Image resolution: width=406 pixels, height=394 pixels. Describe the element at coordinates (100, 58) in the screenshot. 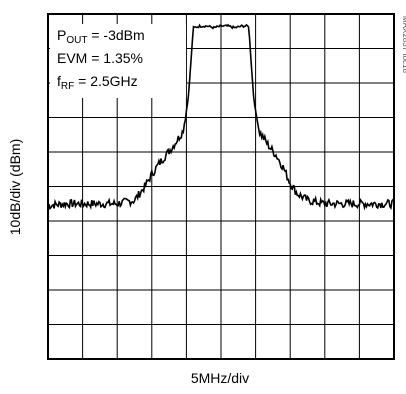

I see `annotation-evm: EVM = 1.35%` at that location.